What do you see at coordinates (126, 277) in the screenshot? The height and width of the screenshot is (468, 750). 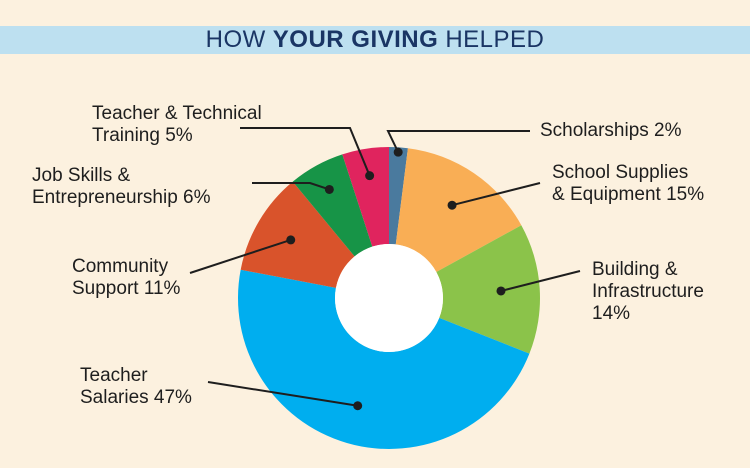 I see `label-community-support: Community Support 11%` at bounding box center [126, 277].